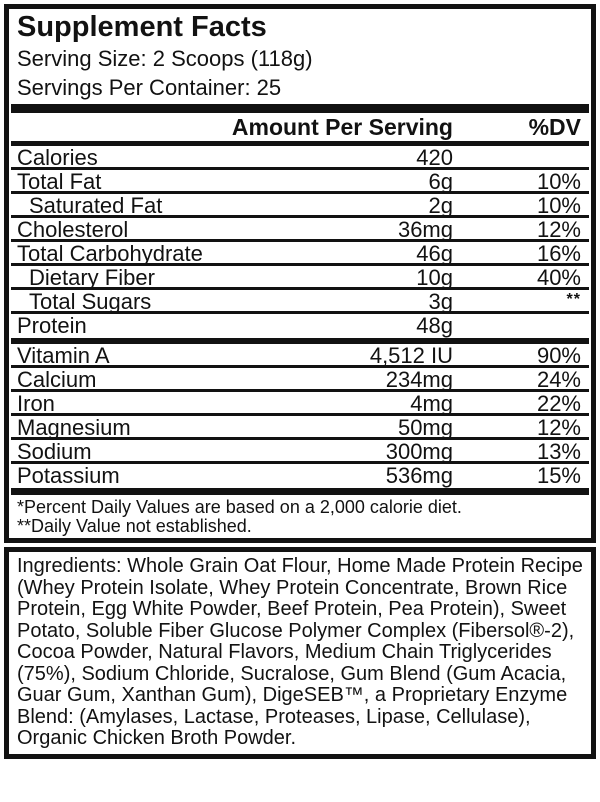 The image size is (600, 802). I want to click on nutrient-amount: 4mg, so click(431, 403).